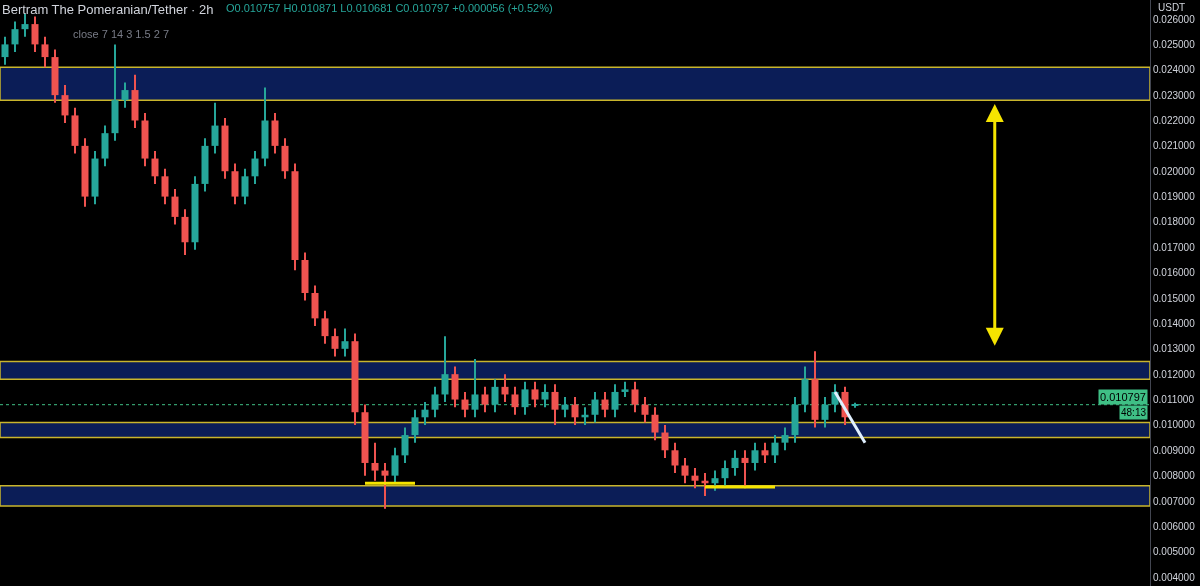 Image resolution: width=1200 pixels, height=586 pixels. Describe the element at coordinates (1174, 425) in the screenshot. I see `y-tick-label: 0.010000` at that location.